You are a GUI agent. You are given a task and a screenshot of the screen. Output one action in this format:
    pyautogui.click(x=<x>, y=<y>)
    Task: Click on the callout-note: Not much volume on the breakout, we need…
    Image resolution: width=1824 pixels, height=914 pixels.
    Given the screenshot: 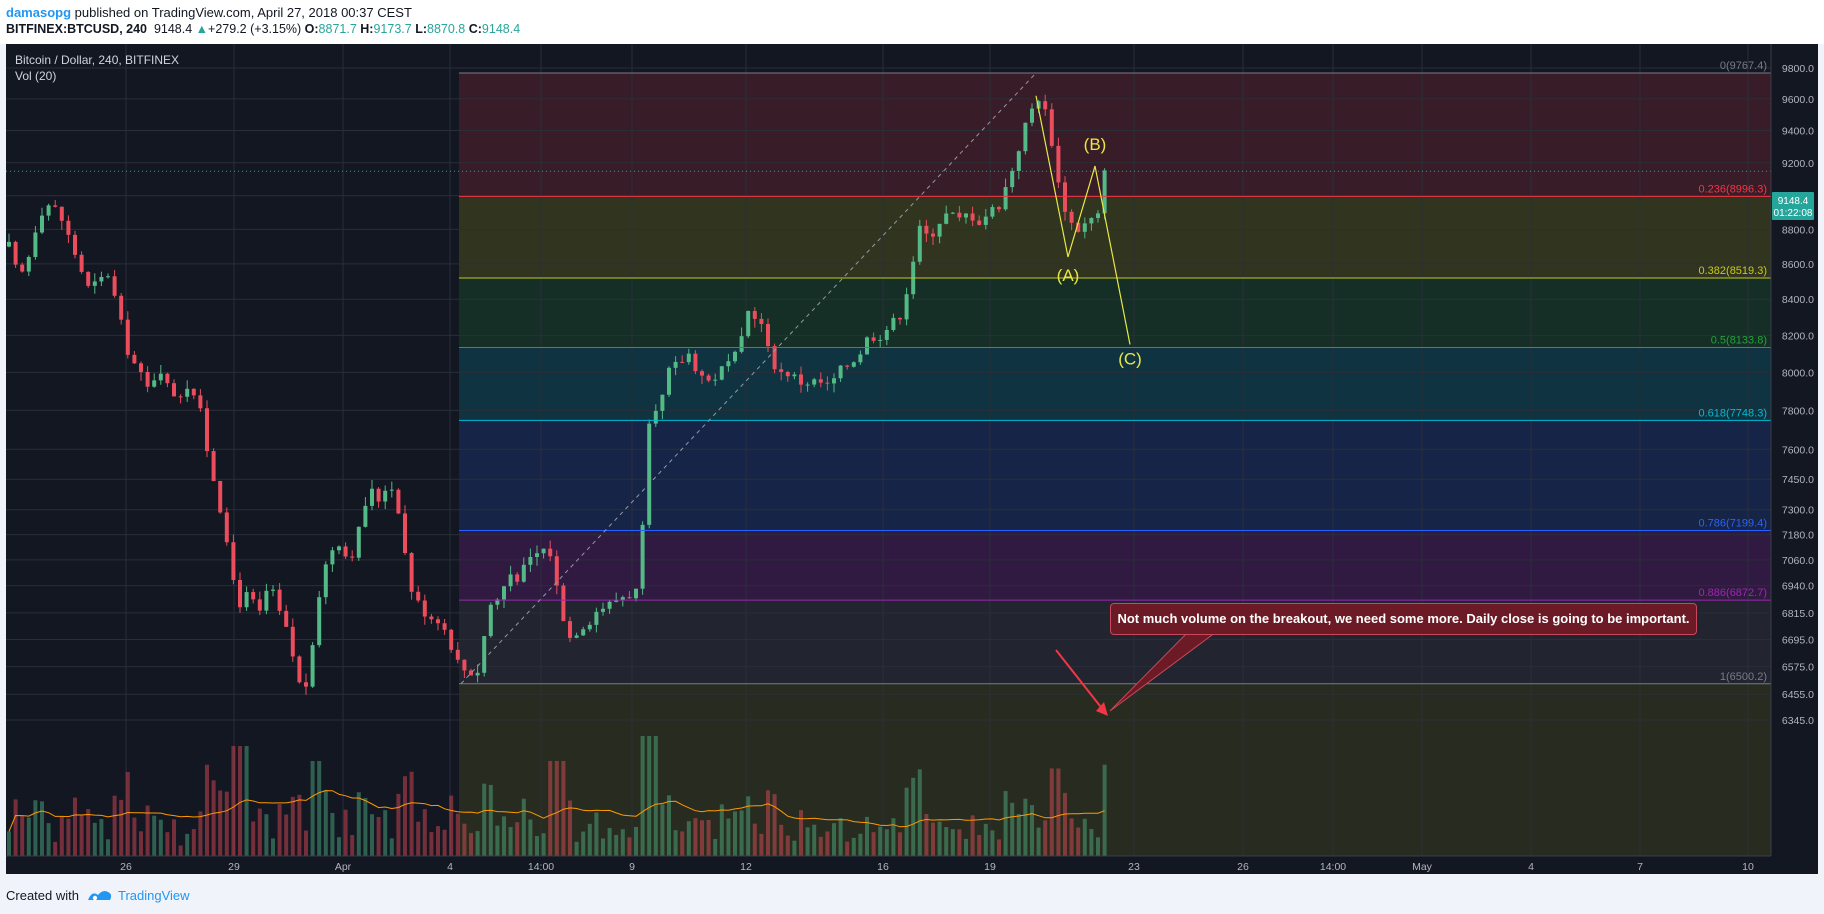 What is the action you would take?
    pyautogui.click(x=1403, y=619)
    